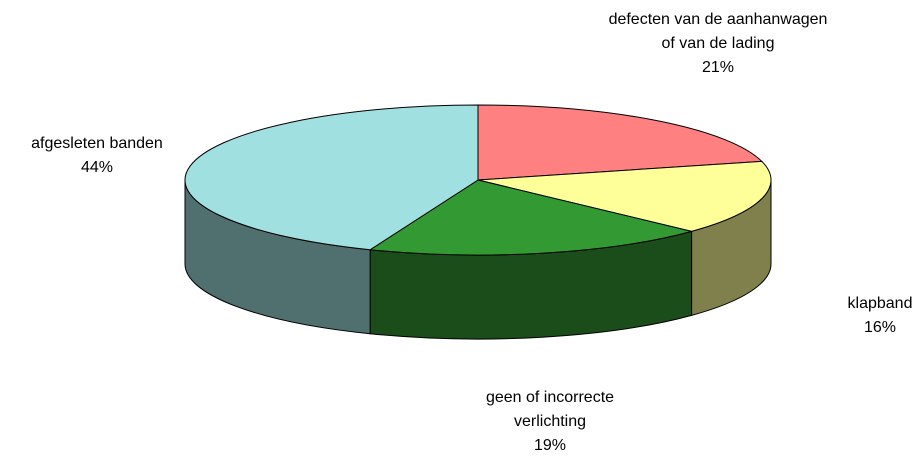  What do you see at coordinates (880, 327) in the screenshot?
I see `value-label: 16%` at bounding box center [880, 327].